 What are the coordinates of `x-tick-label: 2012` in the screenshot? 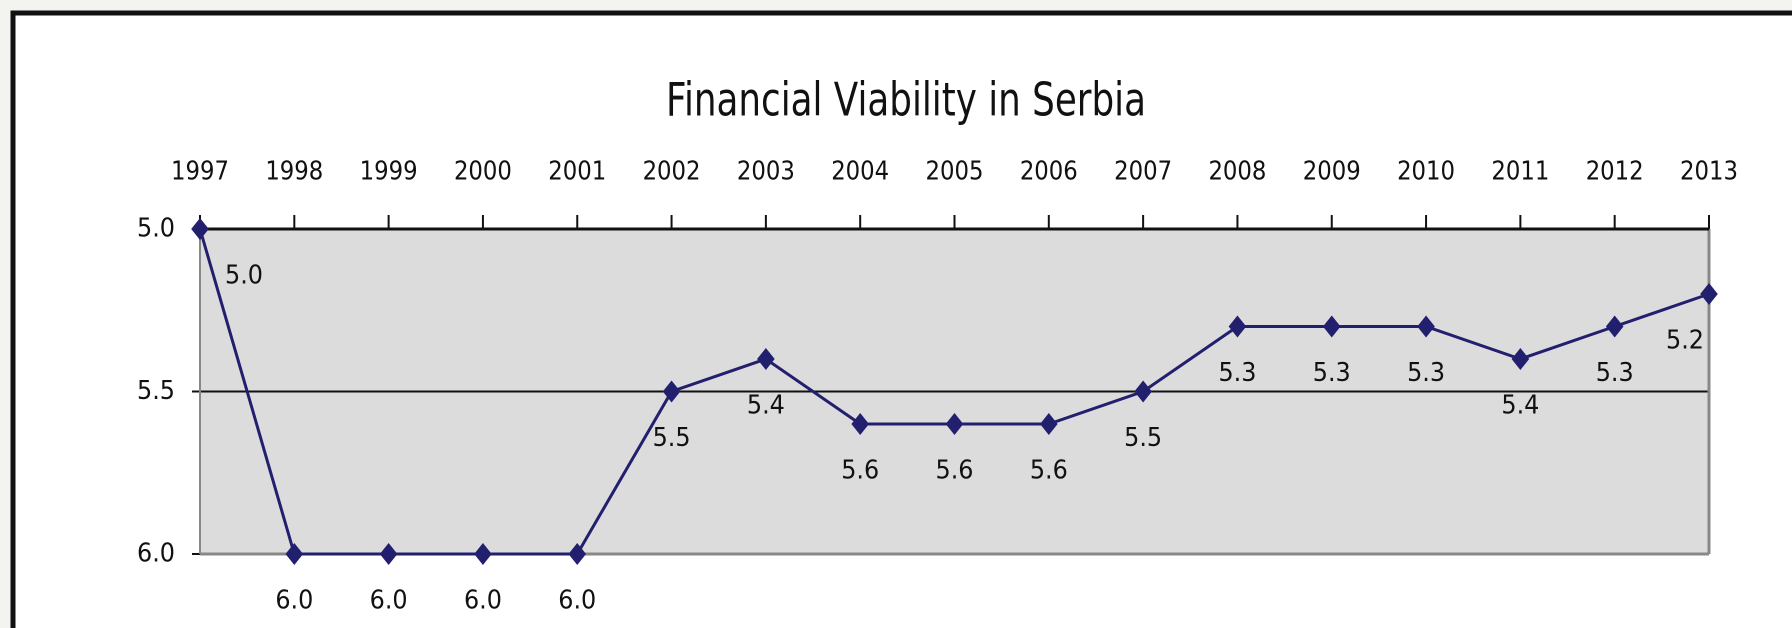 It's located at (1615, 172).